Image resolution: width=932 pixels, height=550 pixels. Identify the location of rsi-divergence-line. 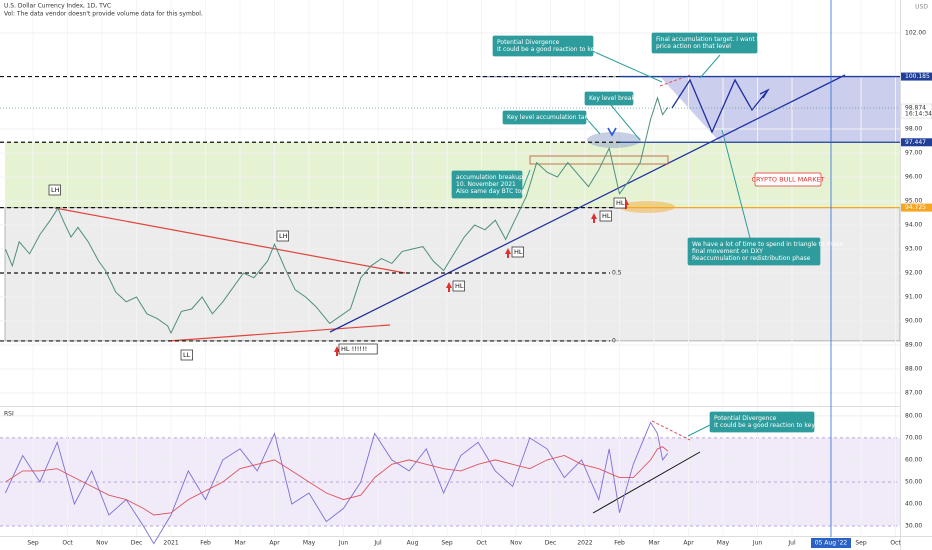
(671, 430).